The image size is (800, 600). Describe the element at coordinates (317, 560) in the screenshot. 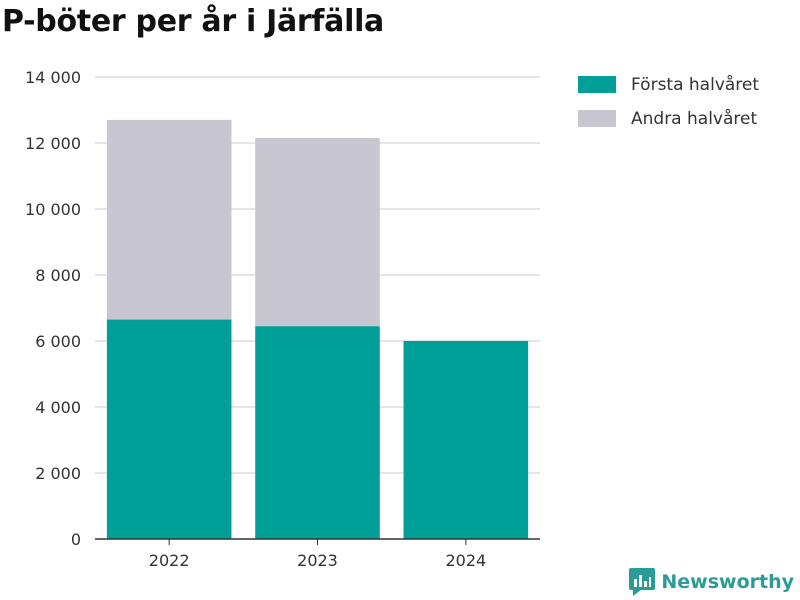

I see `x-tick-label: 2023` at that location.